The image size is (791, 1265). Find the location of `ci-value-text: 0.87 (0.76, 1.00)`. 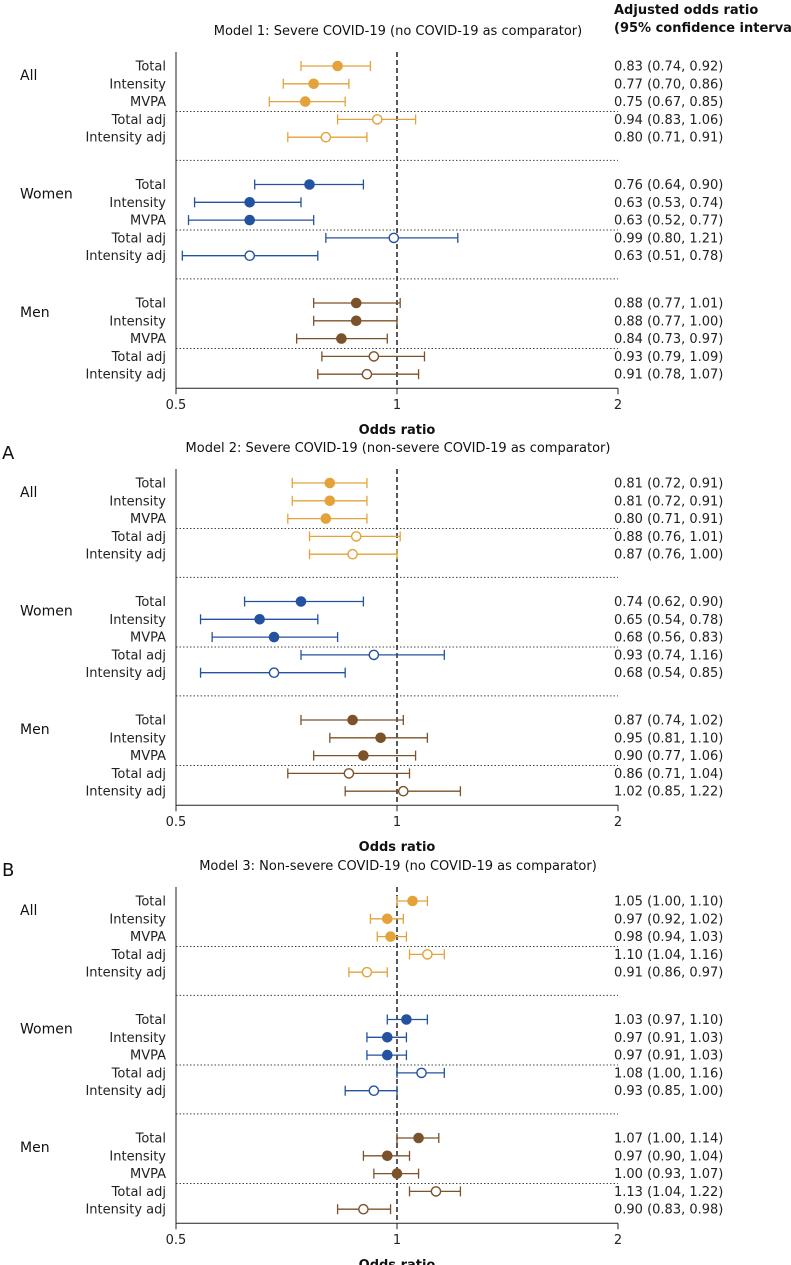

ci-value-text: 0.87 (0.76, 1.00) is located at coordinates (668, 555).